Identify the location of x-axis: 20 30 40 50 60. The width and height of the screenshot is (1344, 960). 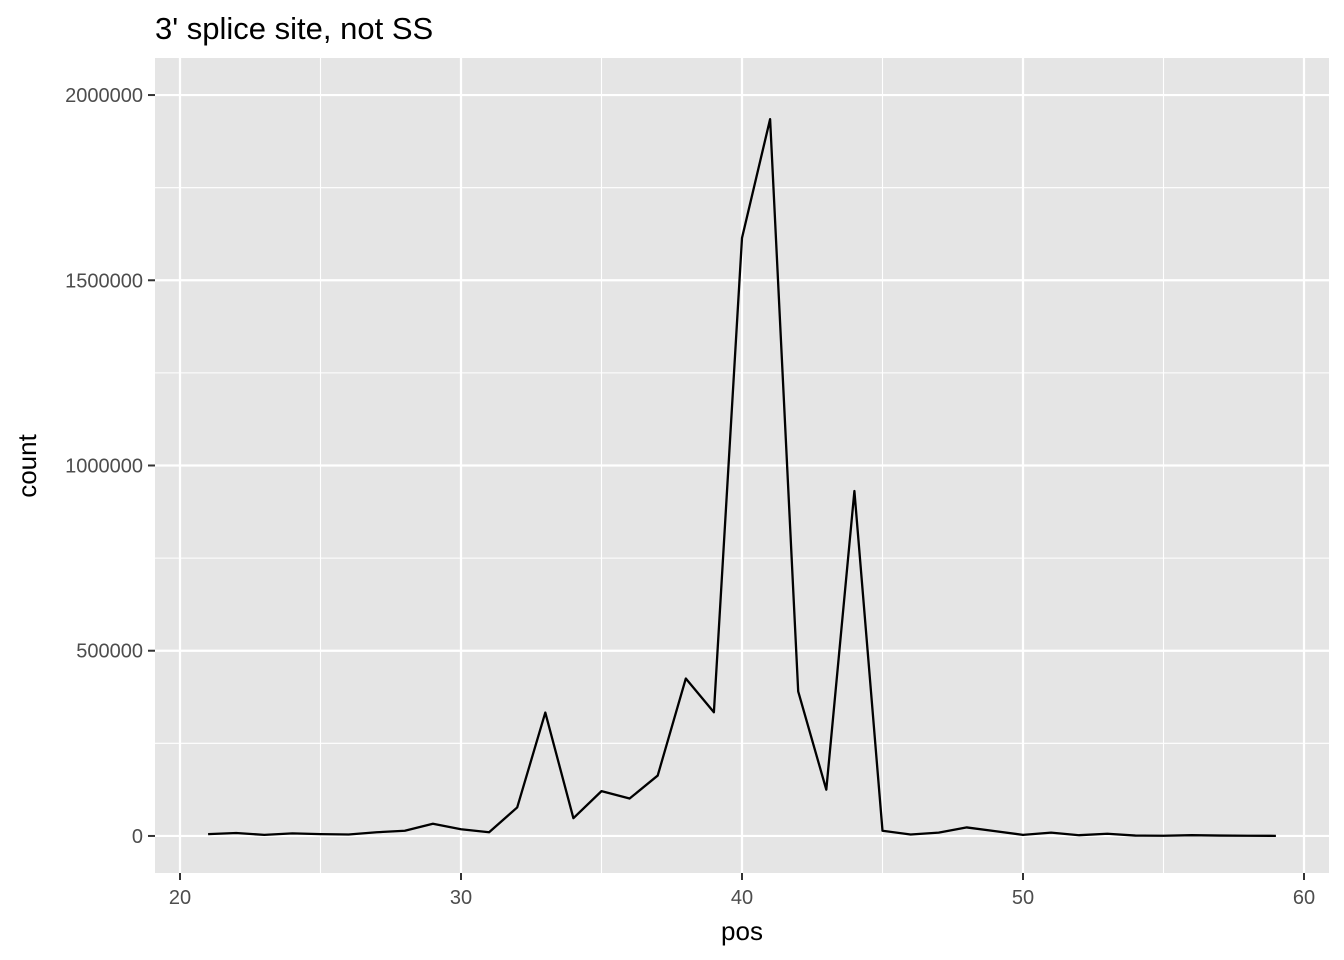
(742, 891).